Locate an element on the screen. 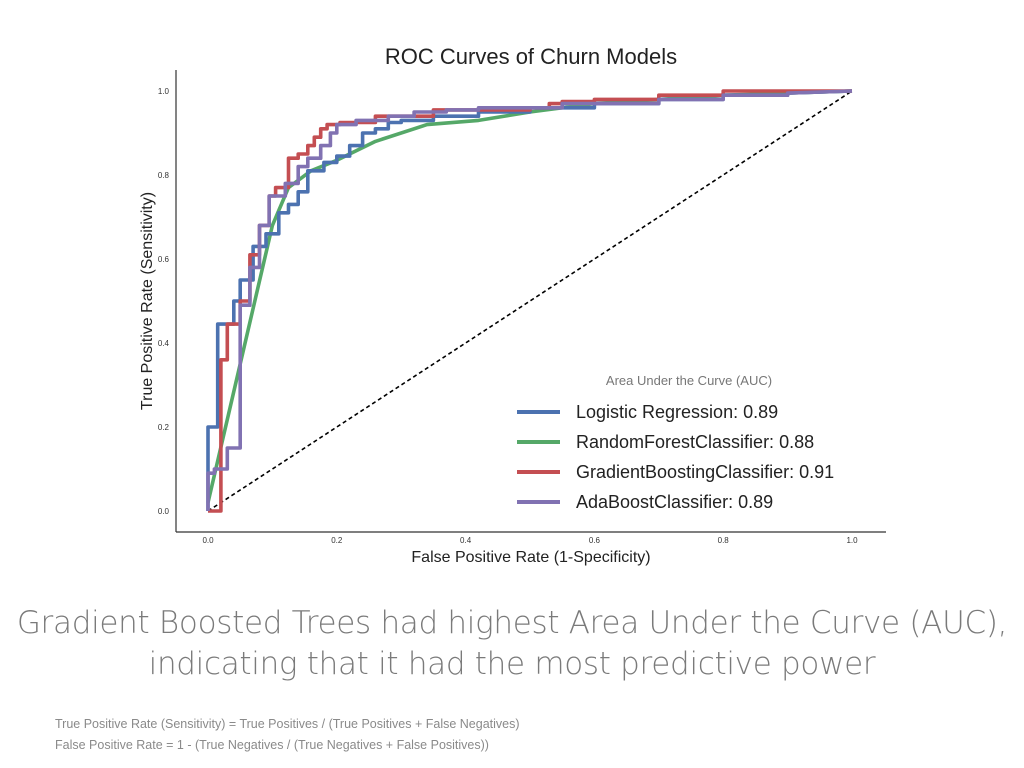 This screenshot has width=1024, height=768. chart-title: ROC Curves of Churn Models is located at coordinates (531, 56).